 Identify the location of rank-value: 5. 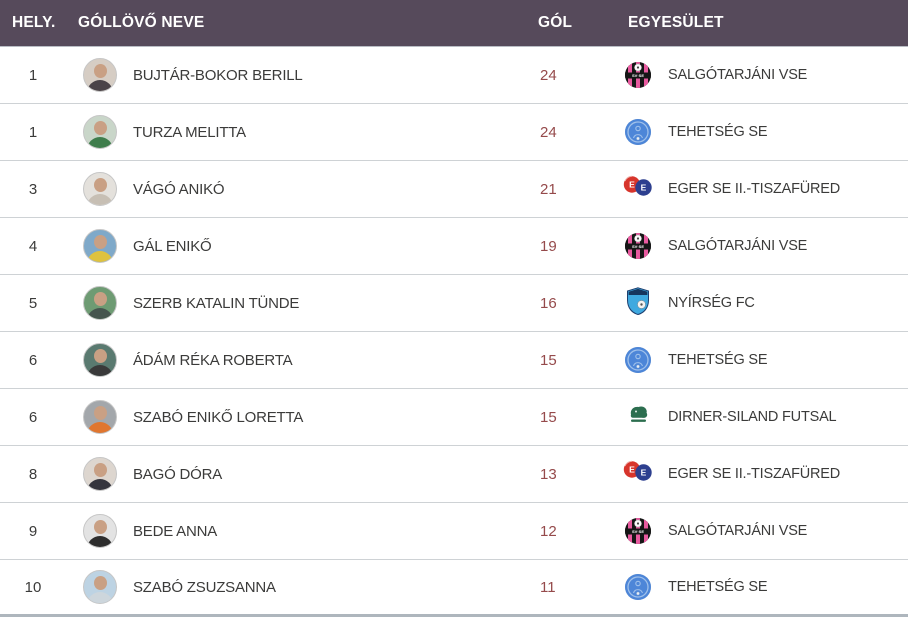
(33, 303).